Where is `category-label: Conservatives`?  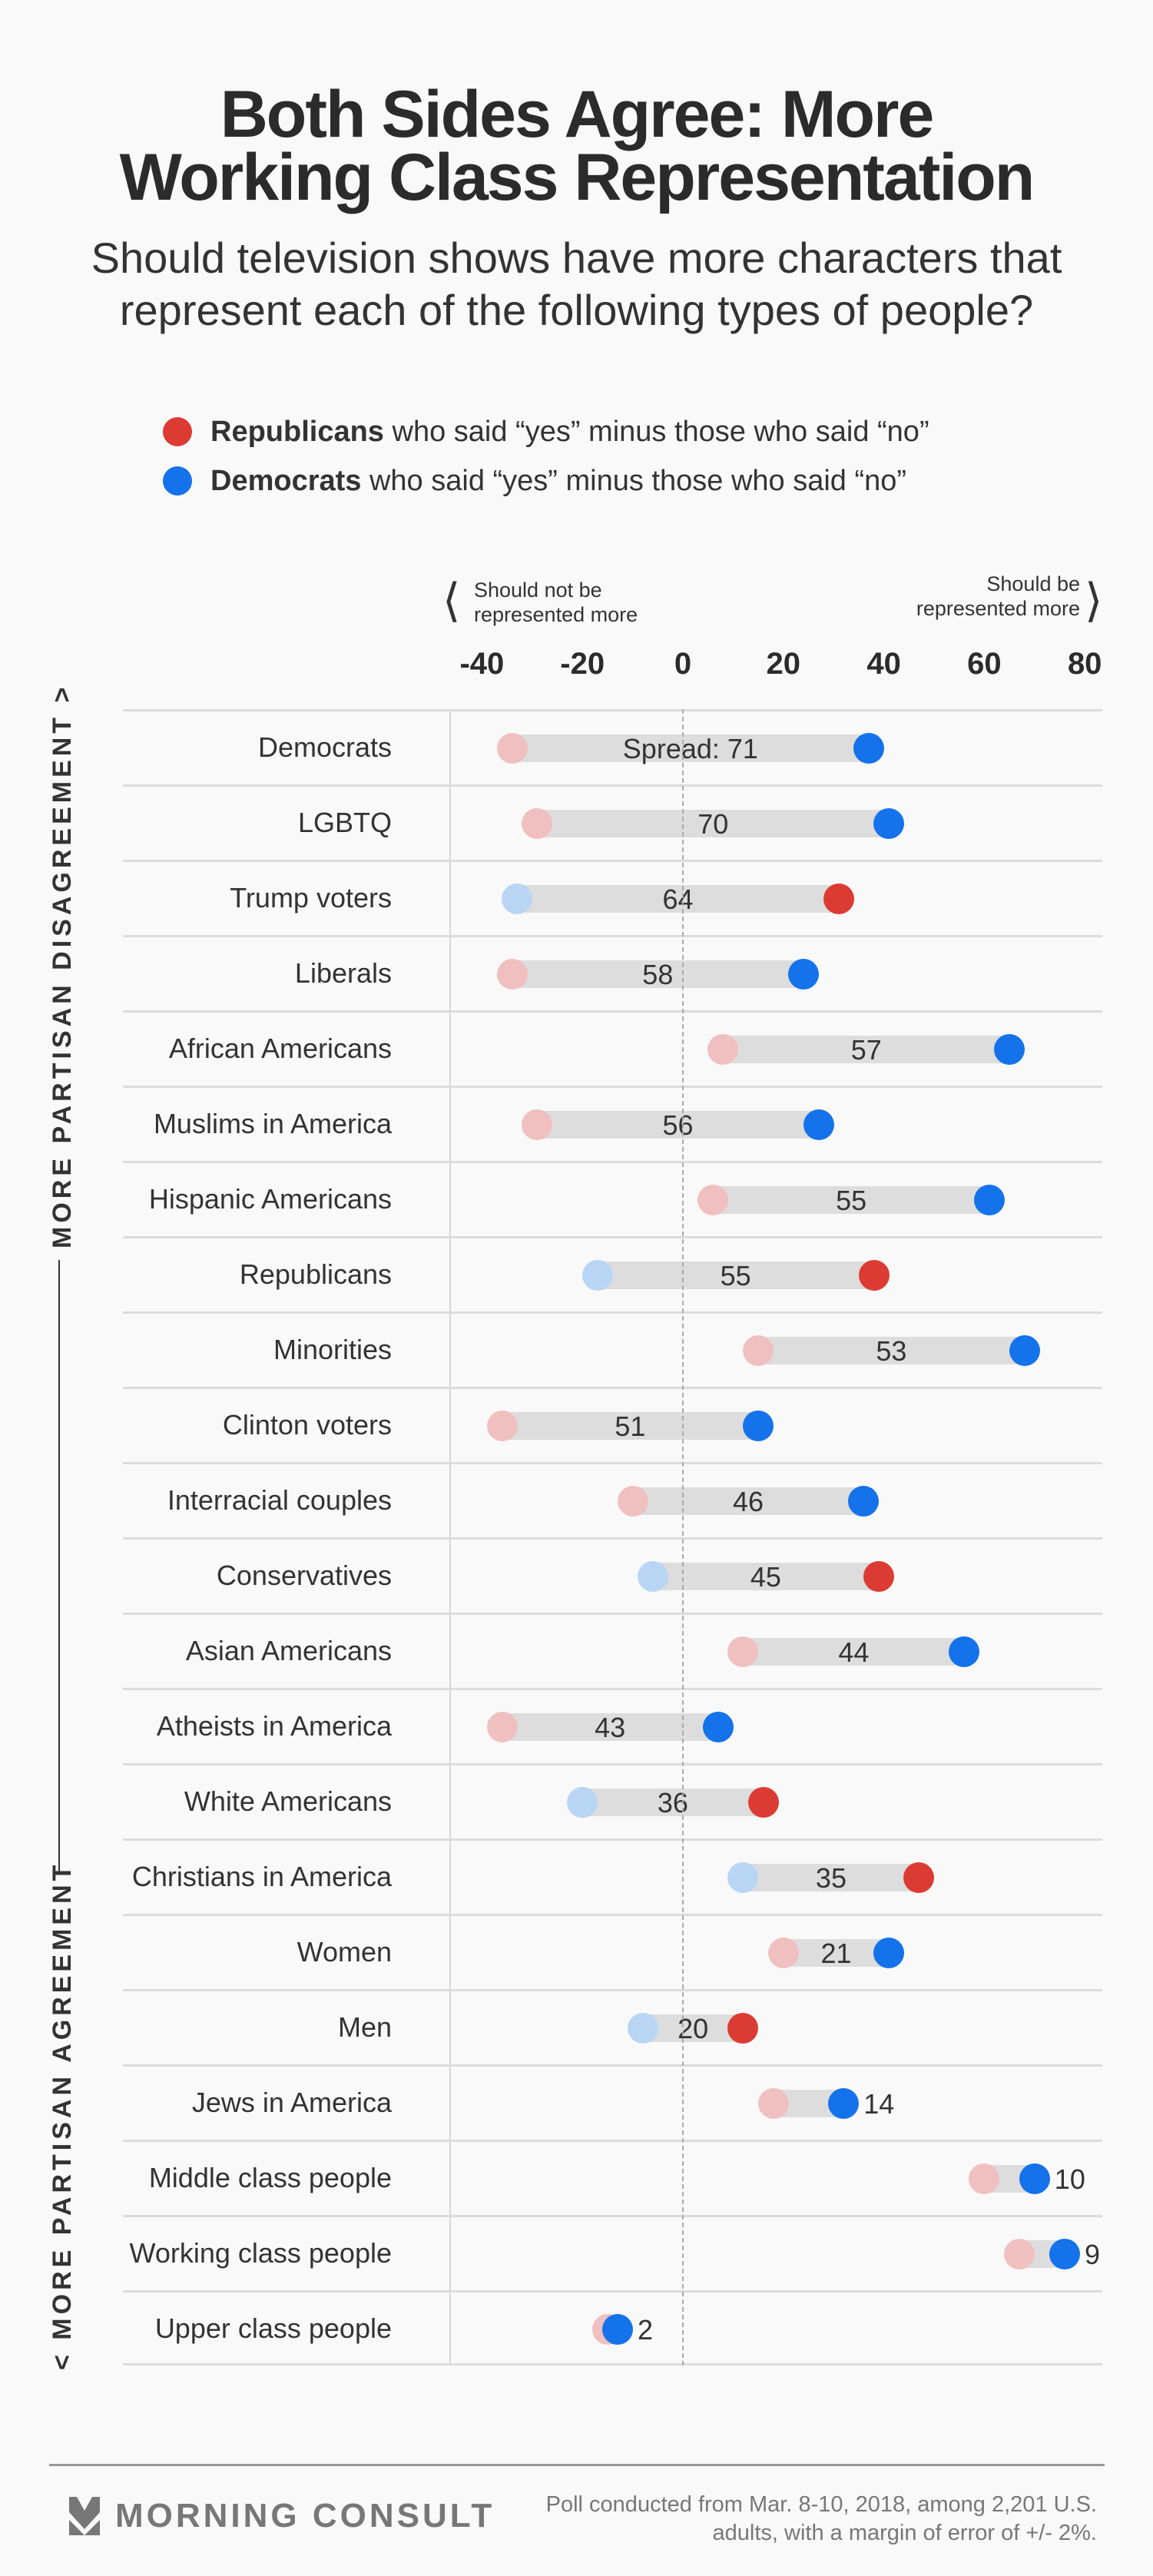
category-label: Conservatives is located at coordinates (304, 1575).